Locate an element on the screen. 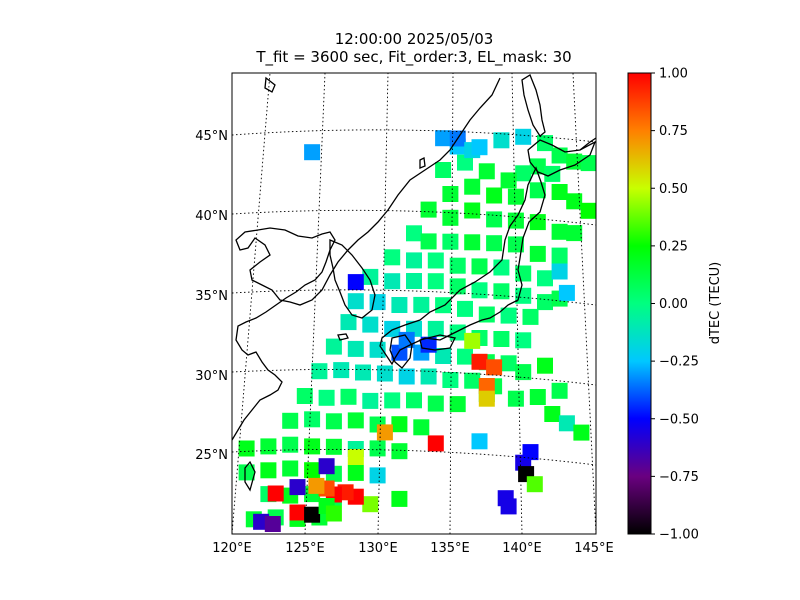 The image size is (800, 600). lat-tick-35: 35°N is located at coordinates (211, 296).